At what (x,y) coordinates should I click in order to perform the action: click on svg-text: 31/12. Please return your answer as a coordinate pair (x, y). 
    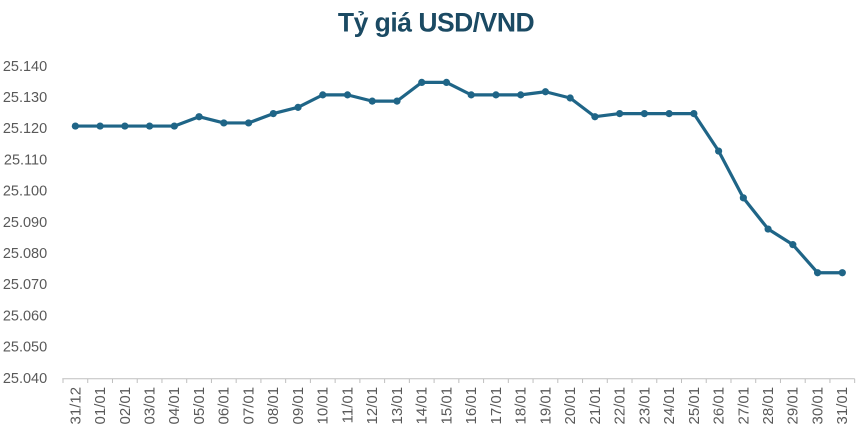
    Looking at the image, I should click on (75, 406).